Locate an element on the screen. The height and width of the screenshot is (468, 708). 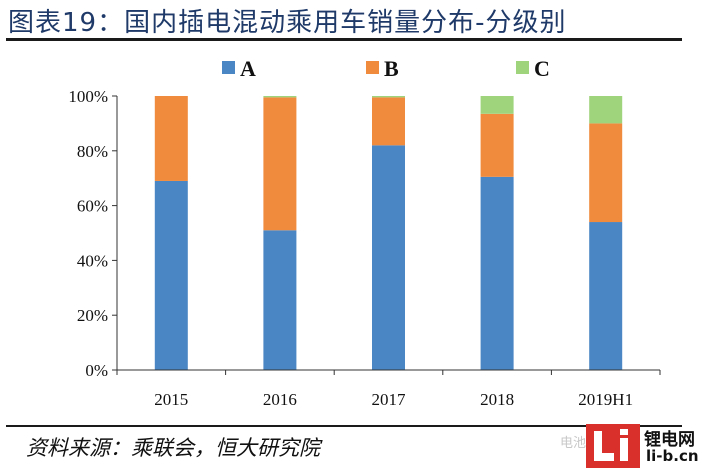
x-tick-label: 2018 is located at coordinates (497, 399).